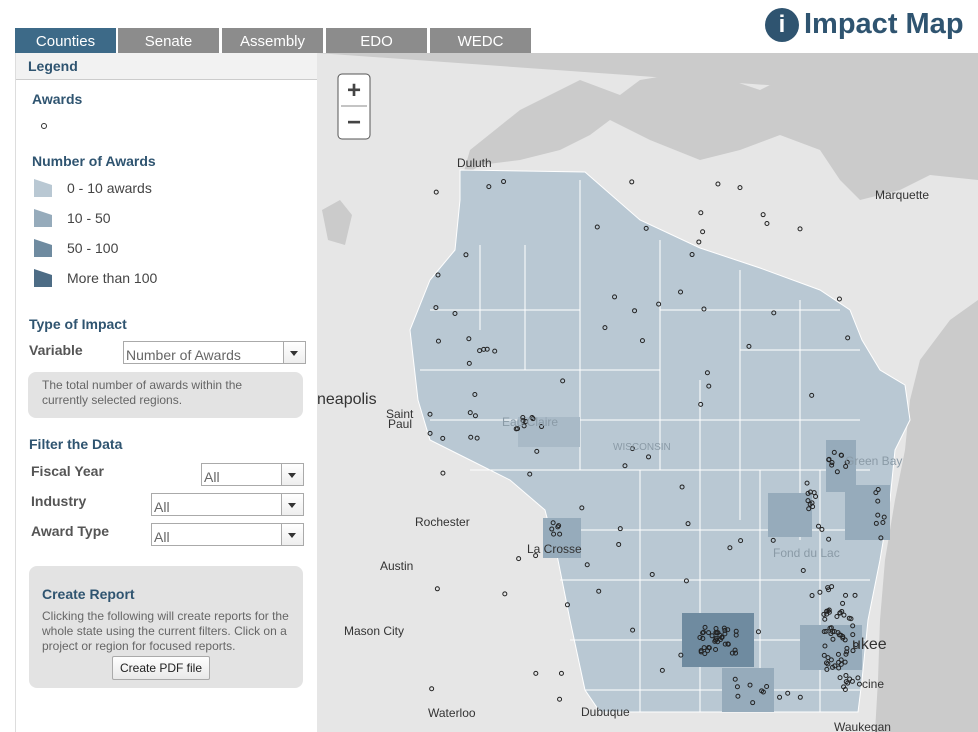 This screenshot has height=732, width=978. What do you see at coordinates (59, 501) in the screenshot?
I see `filter-label: Industry` at bounding box center [59, 501].